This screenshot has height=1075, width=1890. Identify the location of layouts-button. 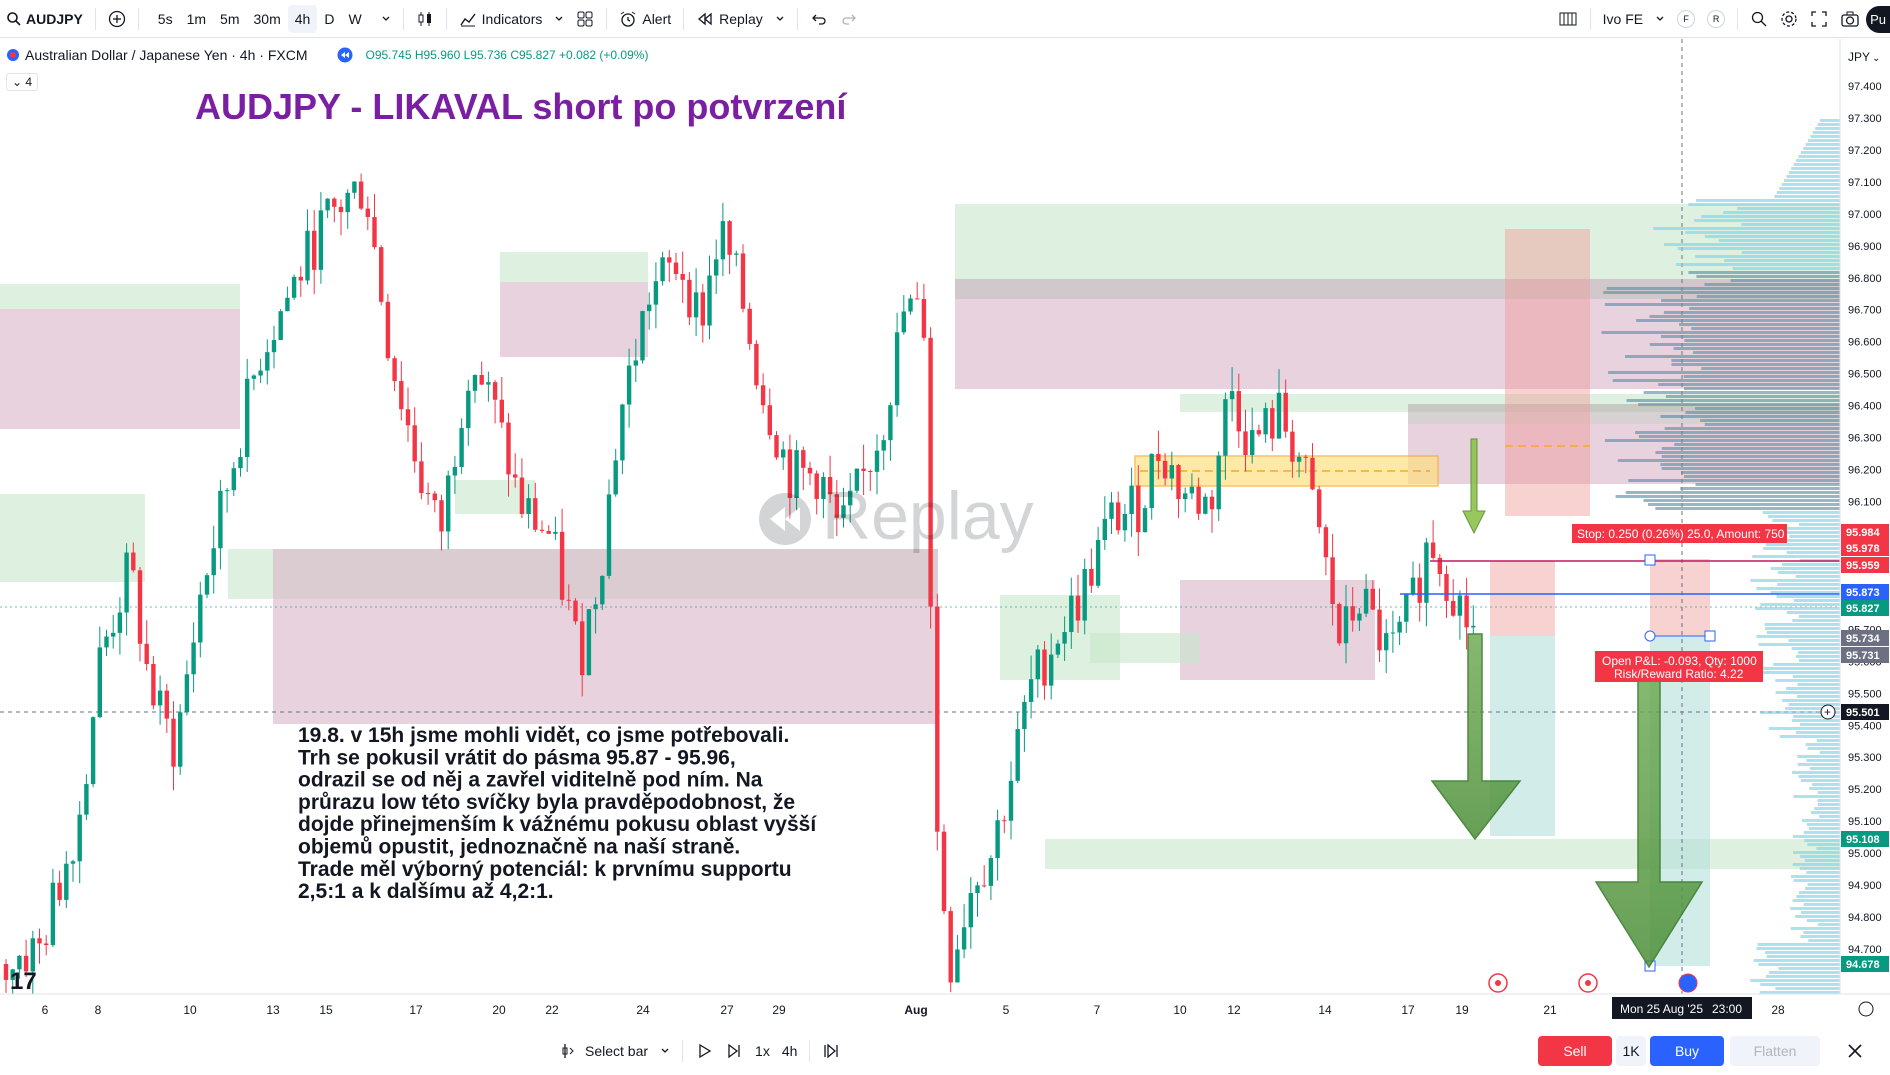
(585, 19).